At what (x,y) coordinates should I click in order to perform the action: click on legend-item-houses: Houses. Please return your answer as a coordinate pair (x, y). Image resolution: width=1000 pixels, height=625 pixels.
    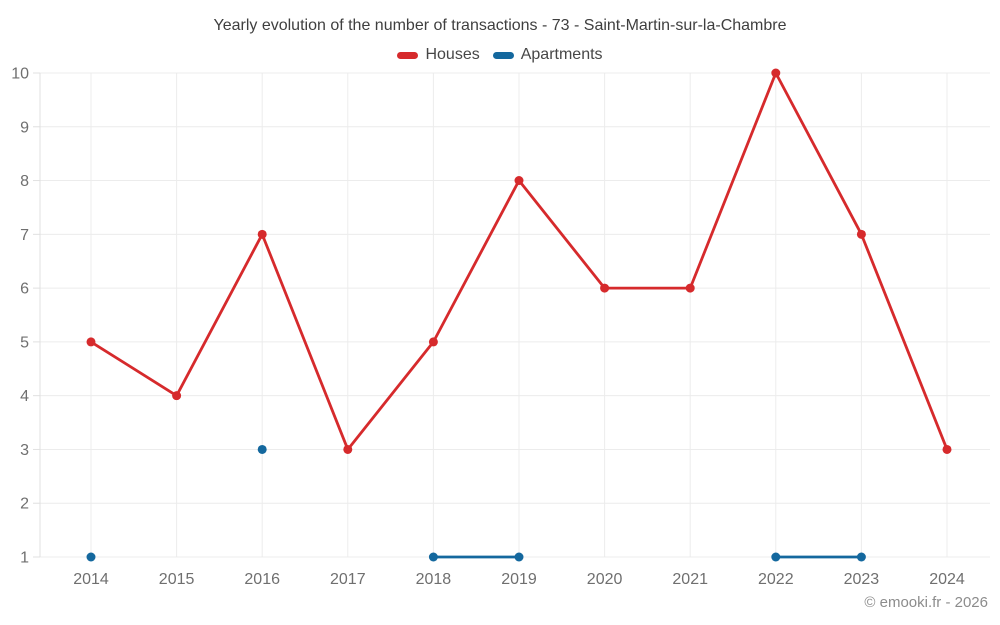
    Looking at the image, I should click on (438, 55).